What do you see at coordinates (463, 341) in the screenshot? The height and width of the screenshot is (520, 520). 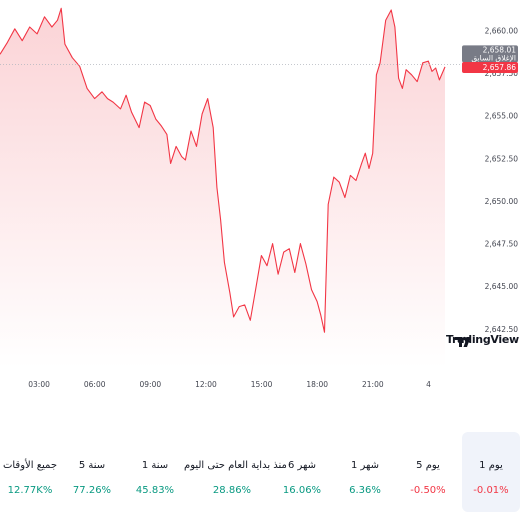 I see `tradingview-logo-icon` at bounding box center [463, 341].